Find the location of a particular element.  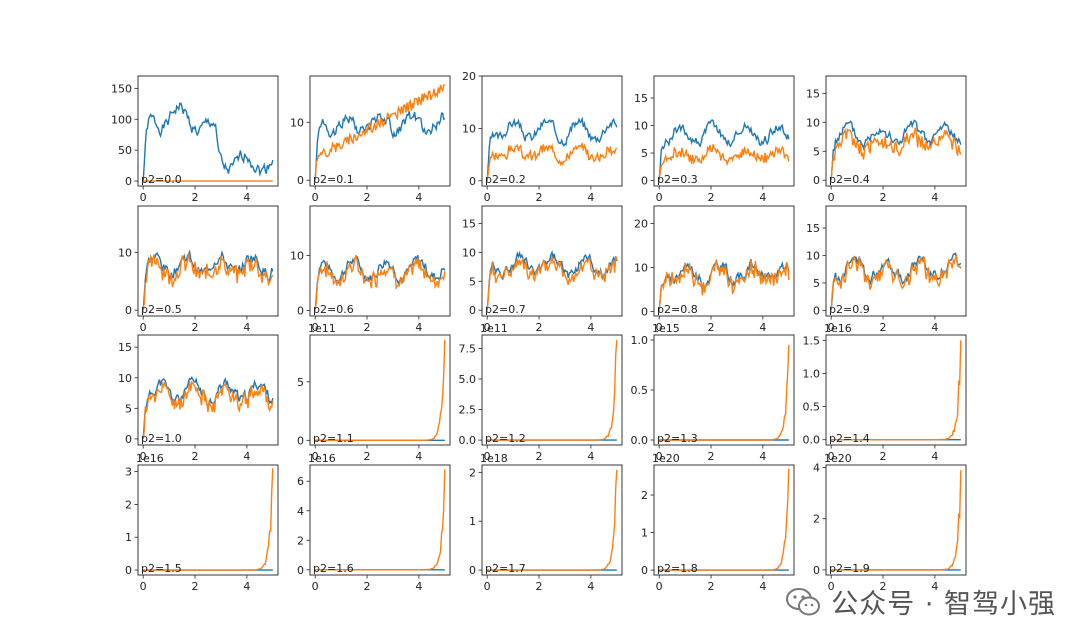

panel-label: p2=1.4 is located at coordinates (849, 438).